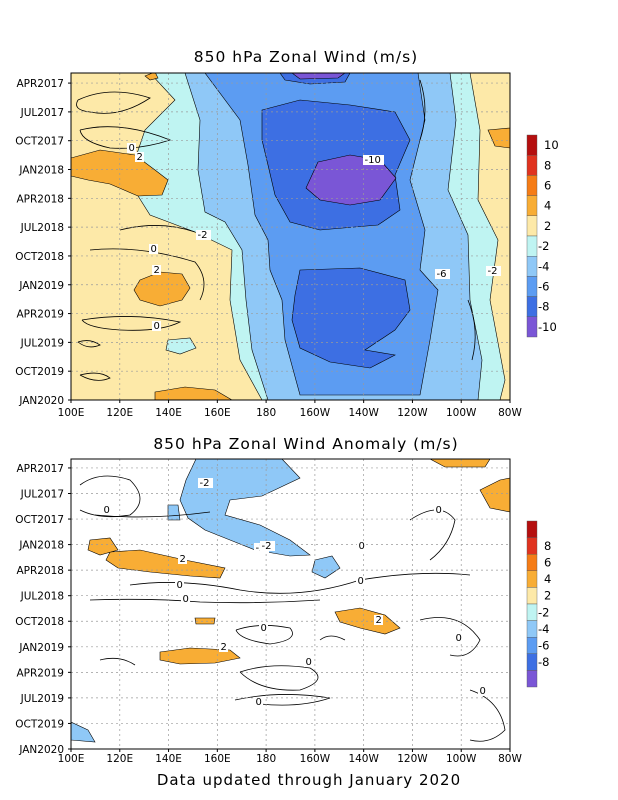  I want to click on y-tick-label: JAN2018, so click(41, 171).